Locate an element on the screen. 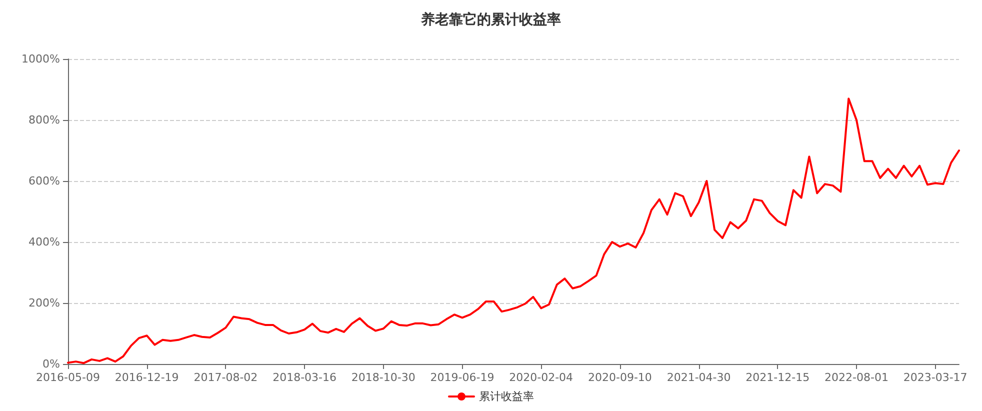  x-tick-label: 2020-02-04 is located at coordinates (541, 377).